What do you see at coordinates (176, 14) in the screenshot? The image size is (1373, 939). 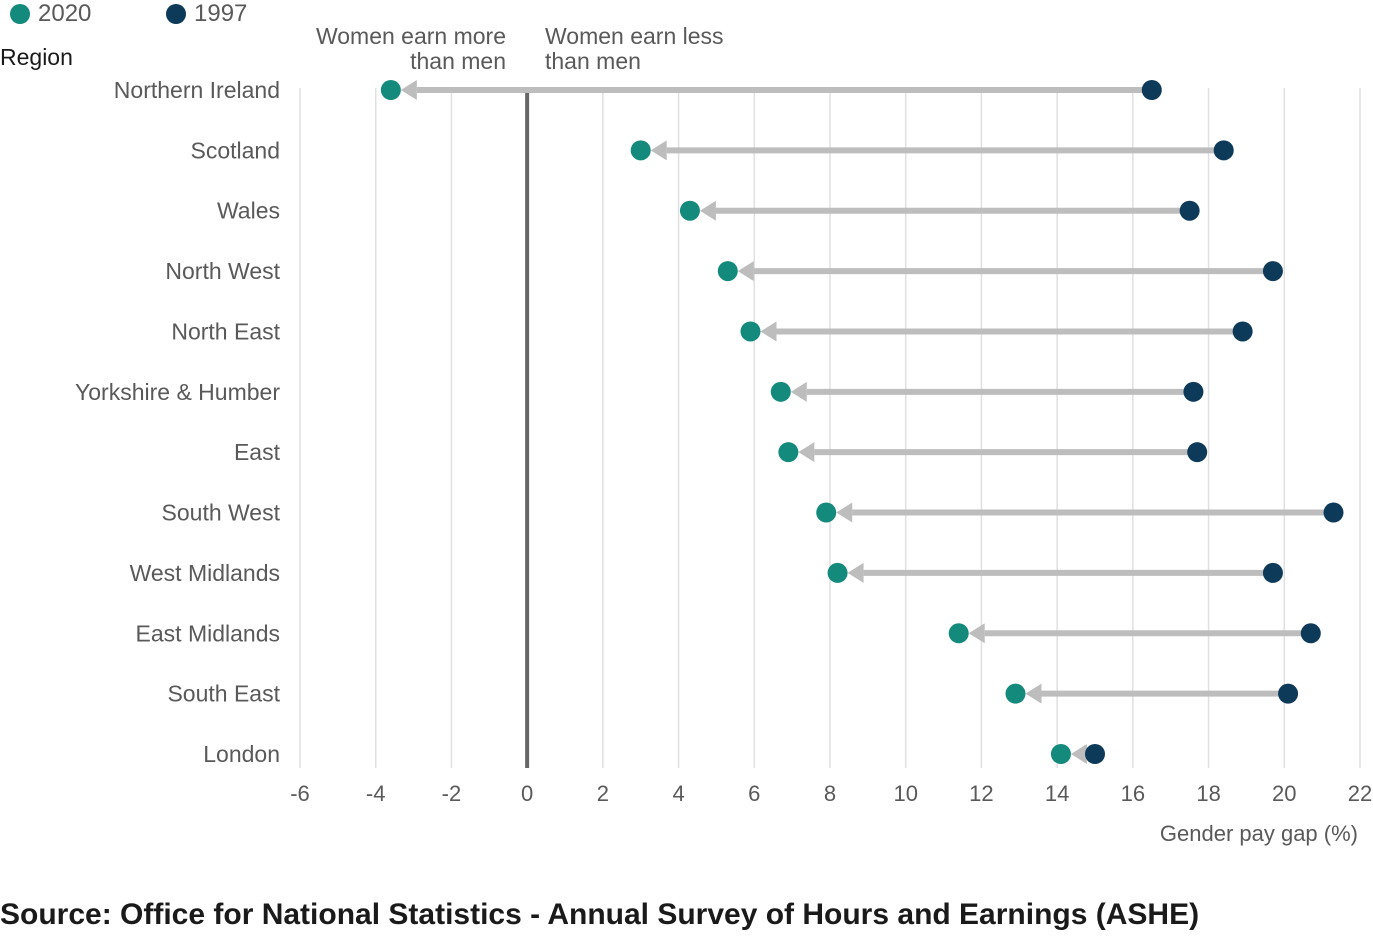 I see `legend-marker-1997` at bounding box center [176, 14].